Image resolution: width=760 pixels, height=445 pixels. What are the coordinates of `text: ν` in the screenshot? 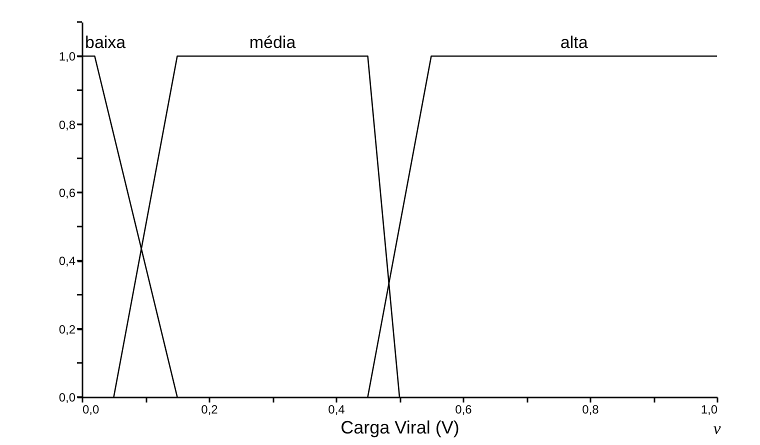 It's located at (717, 428).